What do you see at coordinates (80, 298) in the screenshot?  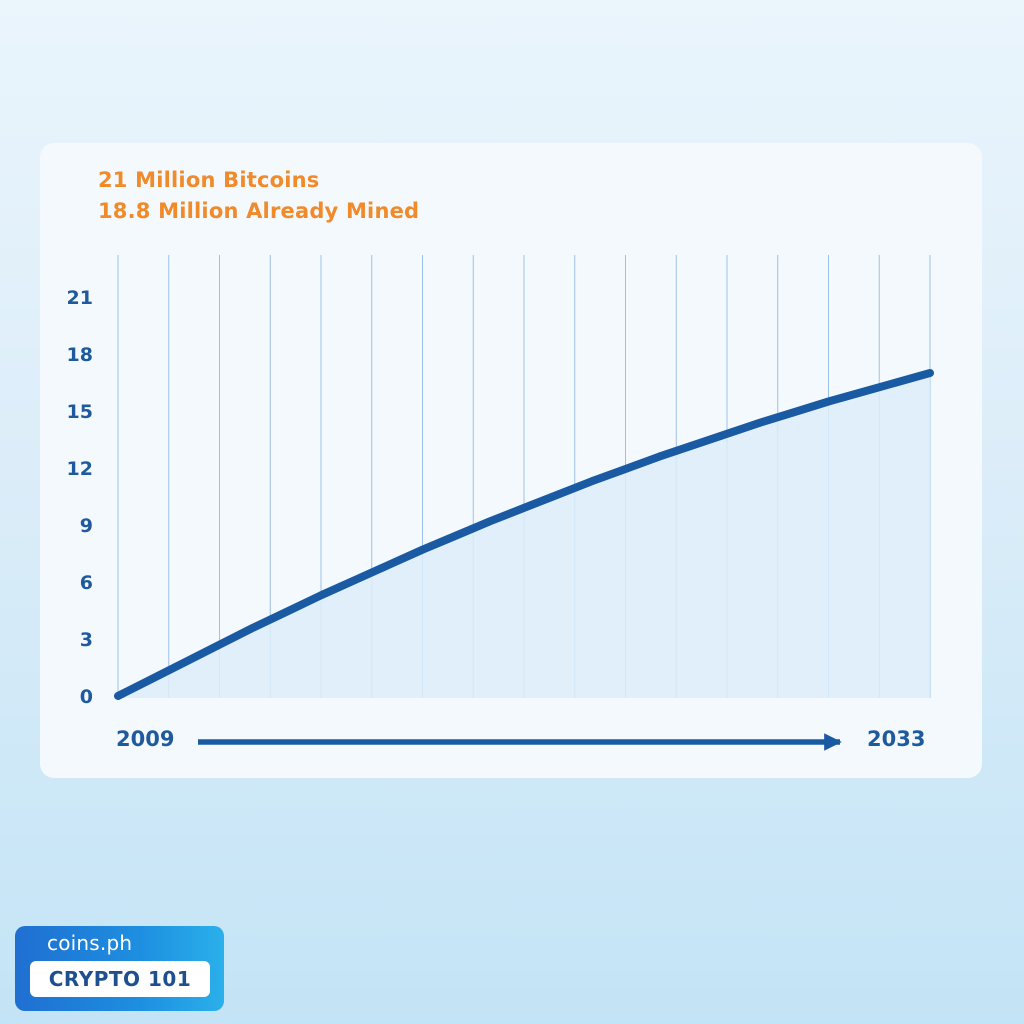 I see `y-tick-label: 21` at bounding box center [80, 298].